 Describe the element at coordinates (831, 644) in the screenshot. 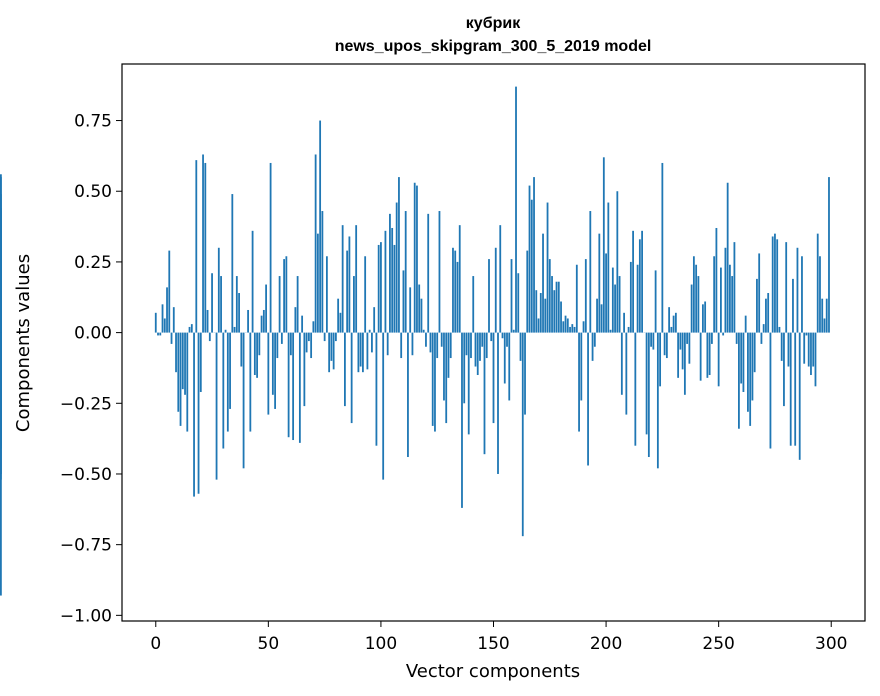

I see `x-tick-label-300: 300` at that location.